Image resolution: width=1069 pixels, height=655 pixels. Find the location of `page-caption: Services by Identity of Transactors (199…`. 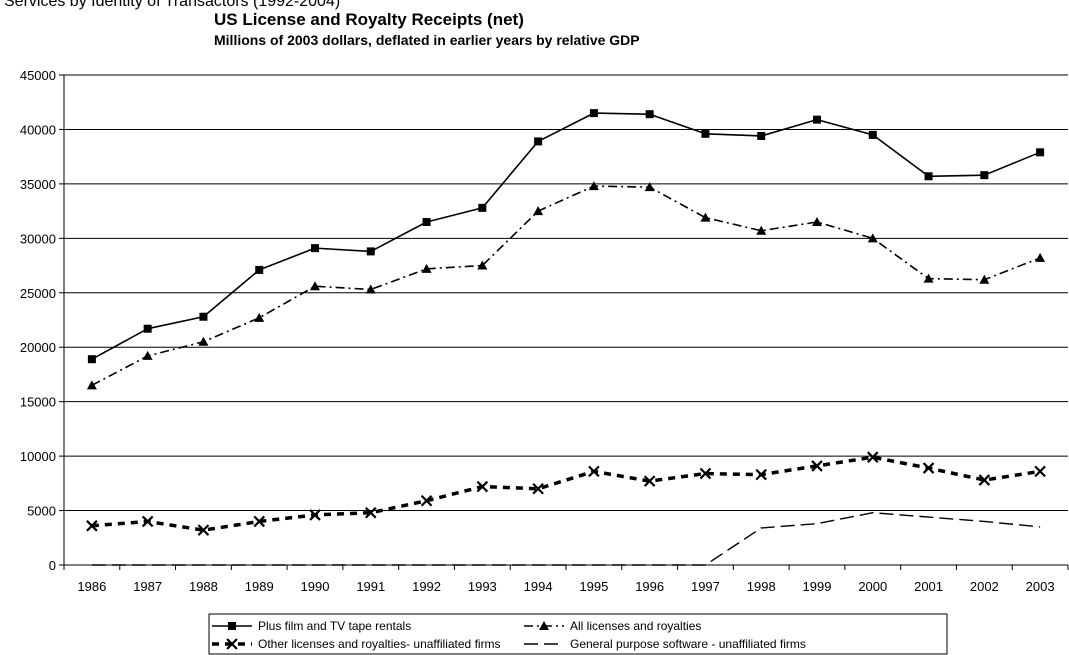

page-caption: Services by Identity of Transactors (199… is located at coordinates (172, 5).